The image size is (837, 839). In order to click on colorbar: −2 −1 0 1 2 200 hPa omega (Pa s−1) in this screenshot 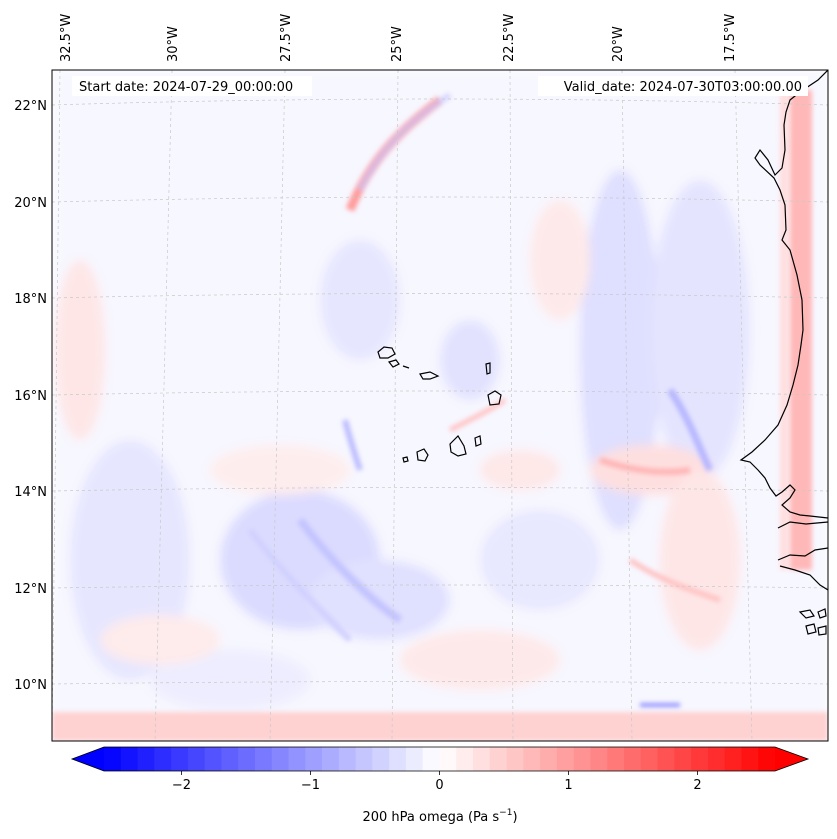, I will do `click(440, 785)`.